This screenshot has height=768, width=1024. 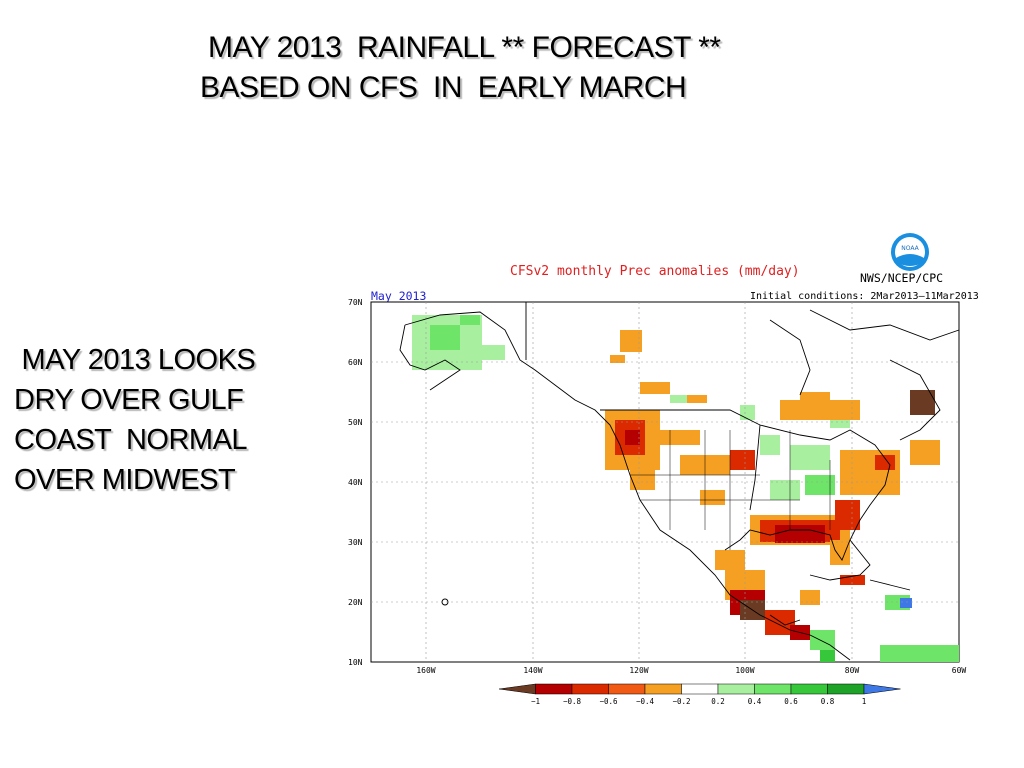 What do you see at coordinates (864, 701) in the screenshot?
I see `legend-tick-label: 1` at bounding box center [864, 701].